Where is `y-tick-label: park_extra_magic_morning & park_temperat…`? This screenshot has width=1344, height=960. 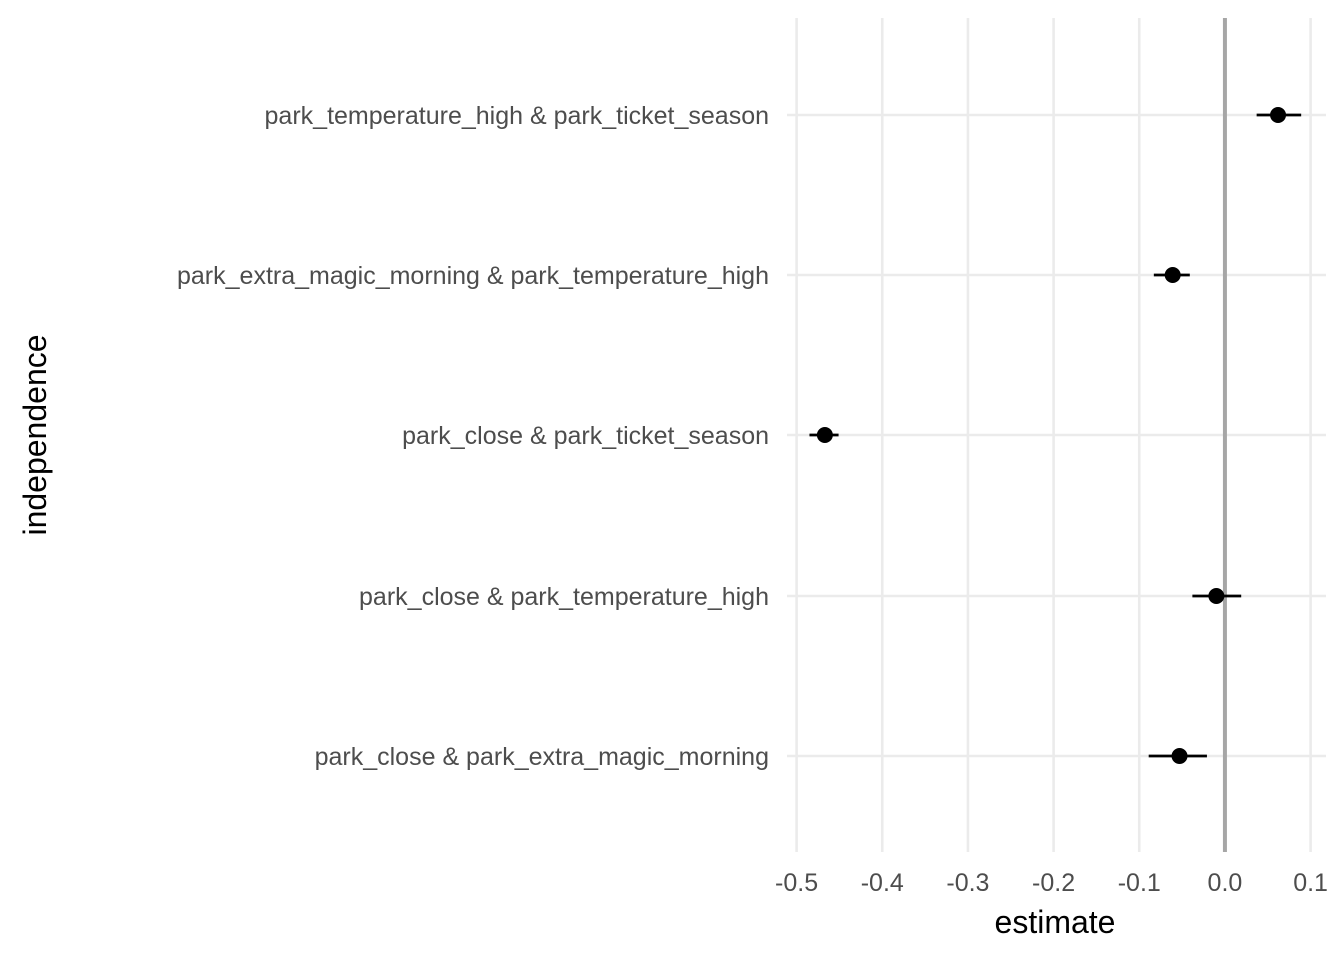 y-tick-label: park_extra_magic_morning & park_temperat… is located at coordinates (473, 276).